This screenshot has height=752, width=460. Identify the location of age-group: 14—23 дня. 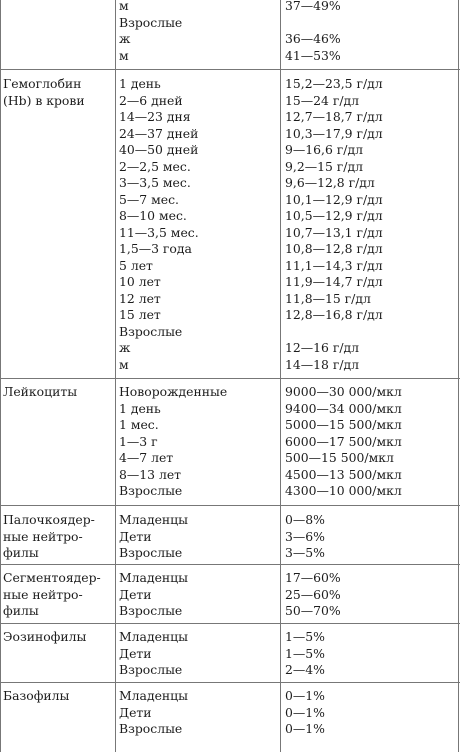
(155, 116).